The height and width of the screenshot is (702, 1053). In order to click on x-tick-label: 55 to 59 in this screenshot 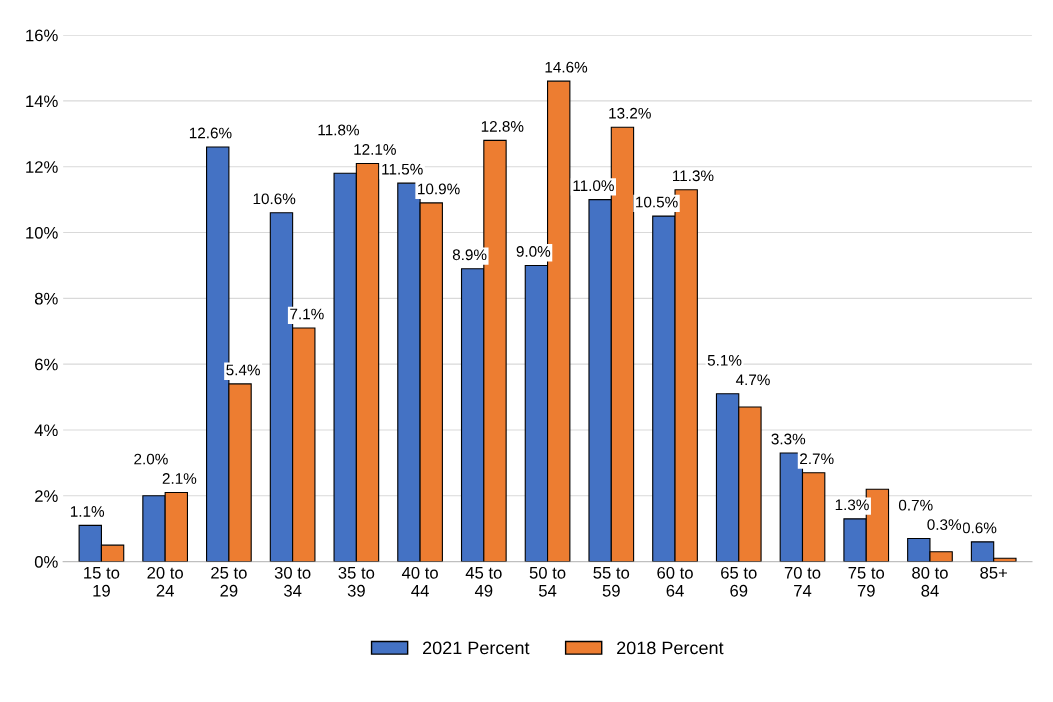, I will do `click(611, 582)`.